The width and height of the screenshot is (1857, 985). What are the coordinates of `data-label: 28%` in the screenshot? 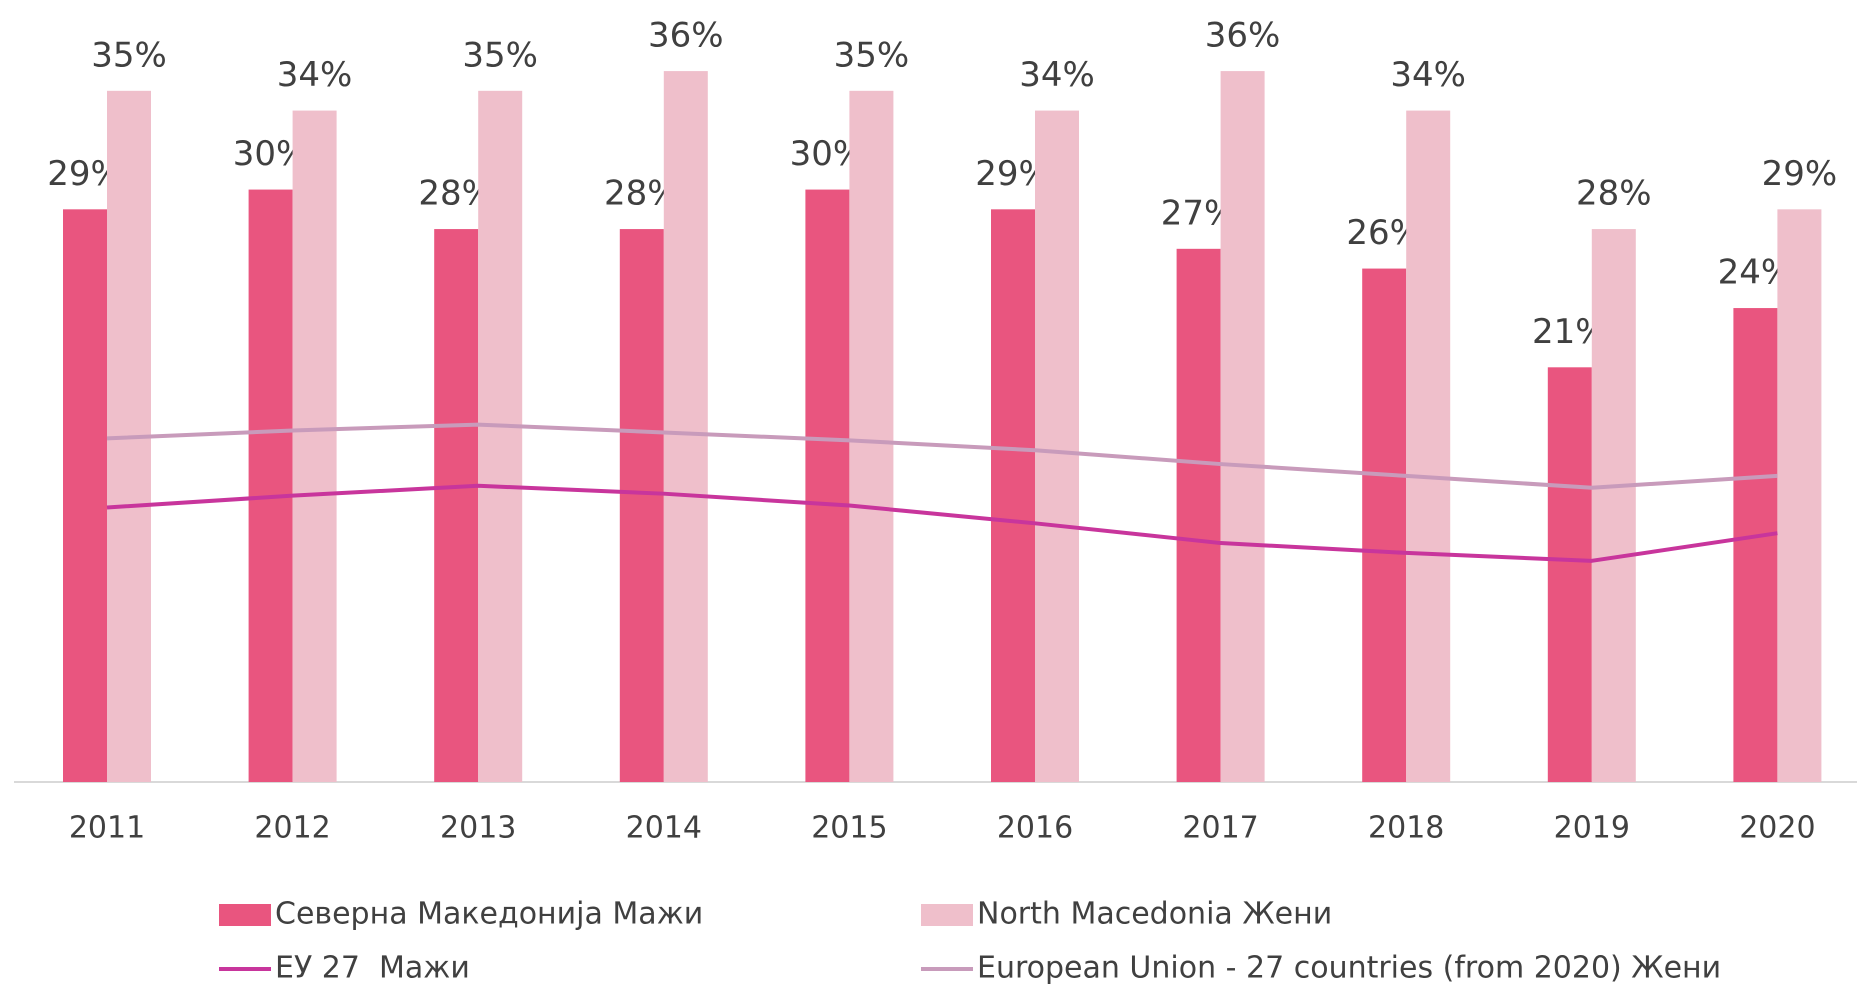 It's located at (1614, 194).